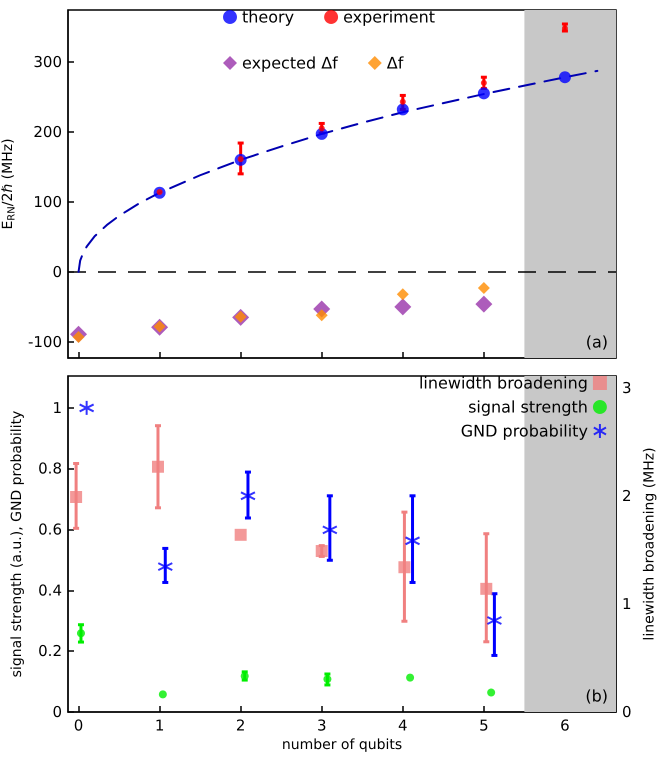 The width and height of the screenshot is (658, 762). I want to click on x-tick-label: 4, so click(403, 725).